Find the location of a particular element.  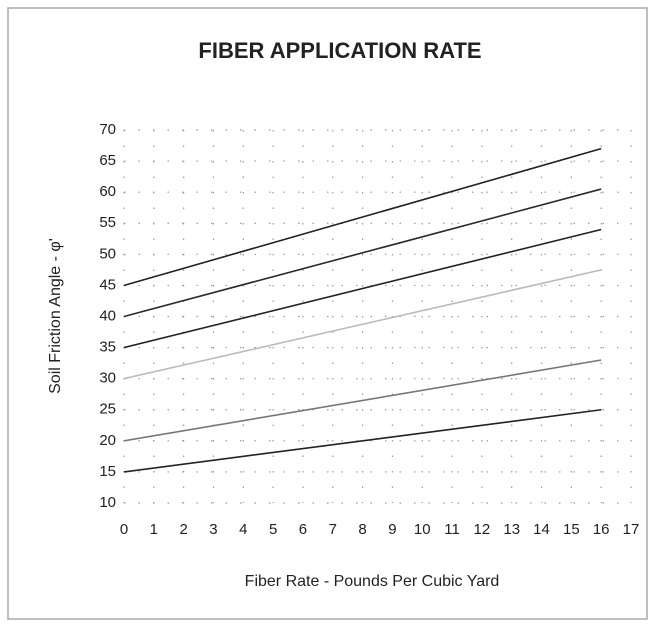

y-tick-label: 35 is located at coordinates (107, 347).